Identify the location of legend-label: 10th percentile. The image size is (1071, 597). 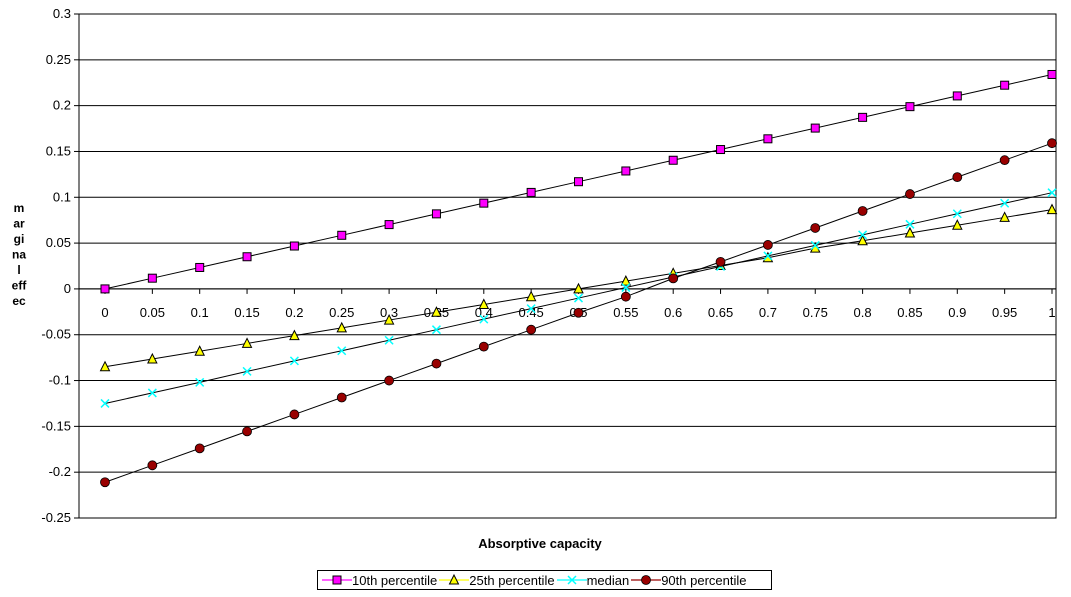
(395, 580).